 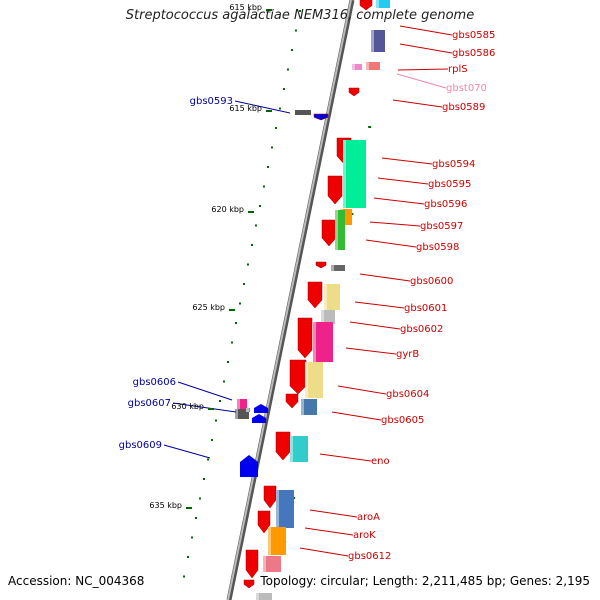 I want to click on gene-label-gyrB: gyrB, so click(x=407, y=354).